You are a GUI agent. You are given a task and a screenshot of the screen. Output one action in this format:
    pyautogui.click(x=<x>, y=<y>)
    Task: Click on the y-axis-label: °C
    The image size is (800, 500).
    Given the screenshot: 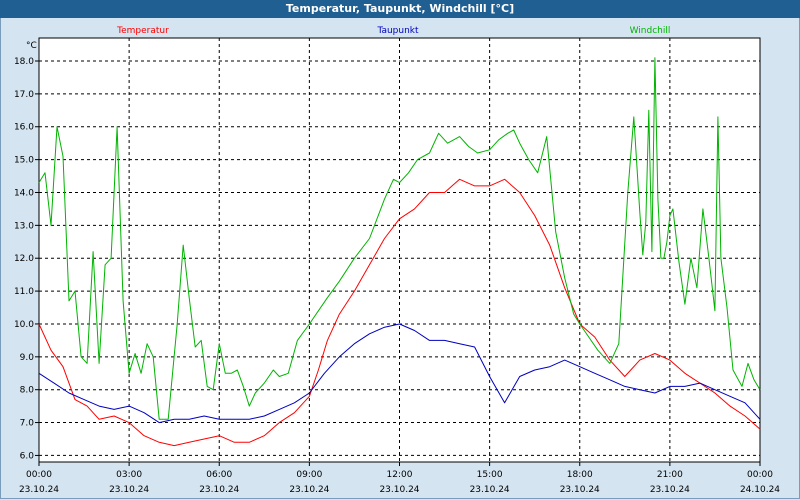 What is the action you would take?
    pyautogui.click(x=31, y=46)
    